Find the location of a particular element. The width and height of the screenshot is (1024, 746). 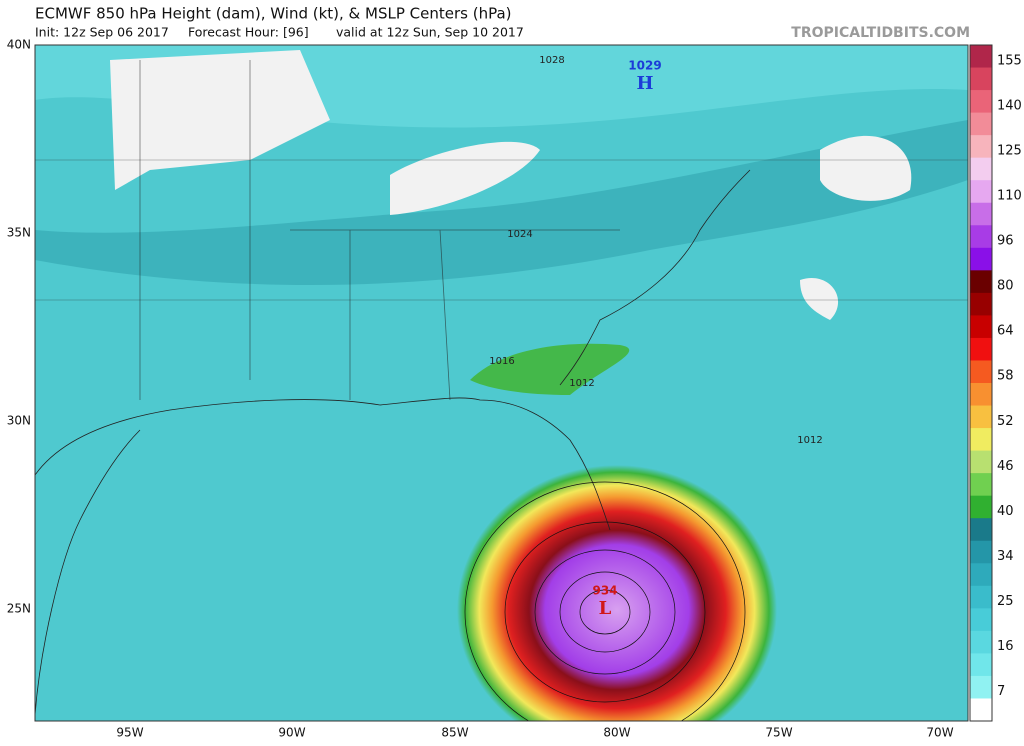

watermark: TROPICALTIDBITS.COM is located at coordinates (880, 33).